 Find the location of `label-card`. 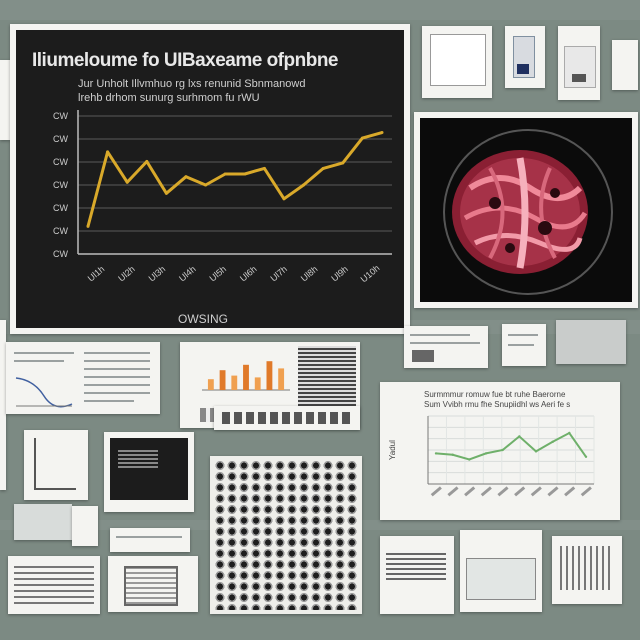

label-card is located at coordinates (150, 540).